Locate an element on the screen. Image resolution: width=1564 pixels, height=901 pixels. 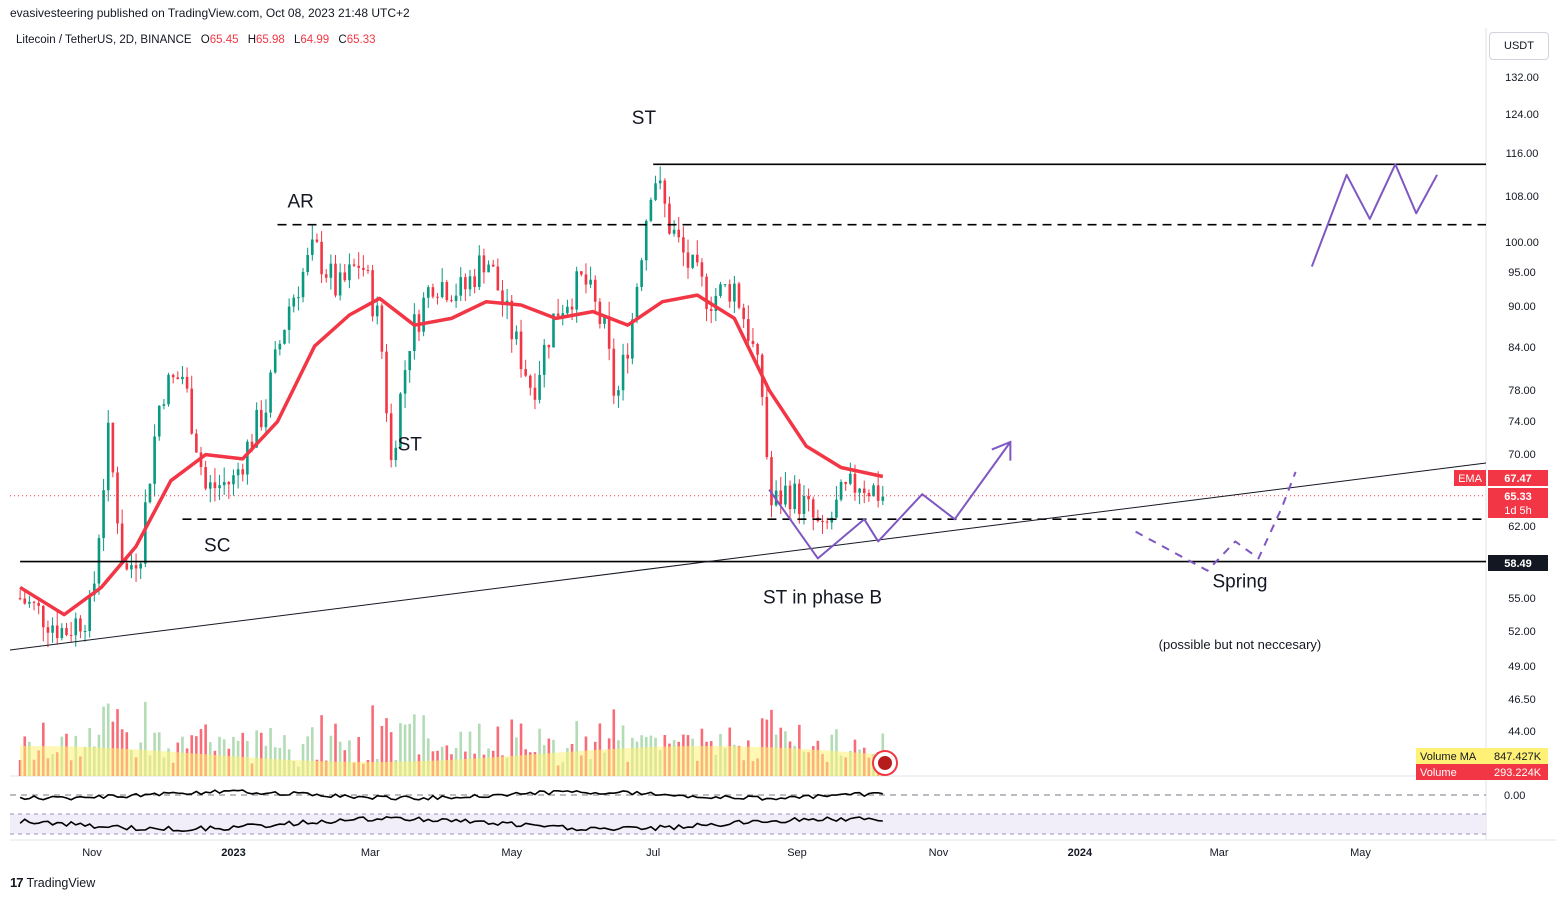
annotation-label: ST is located at coordinates (644, 118).